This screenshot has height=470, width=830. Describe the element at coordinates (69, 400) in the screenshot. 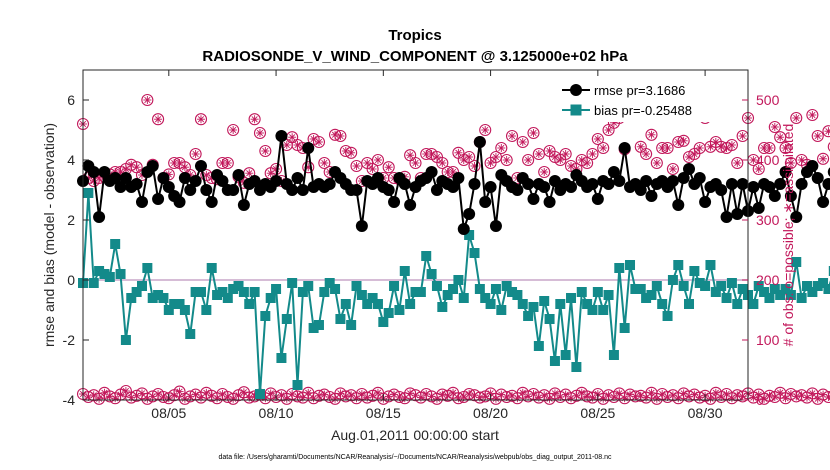

I see `y-tick-label: -4` at that location.